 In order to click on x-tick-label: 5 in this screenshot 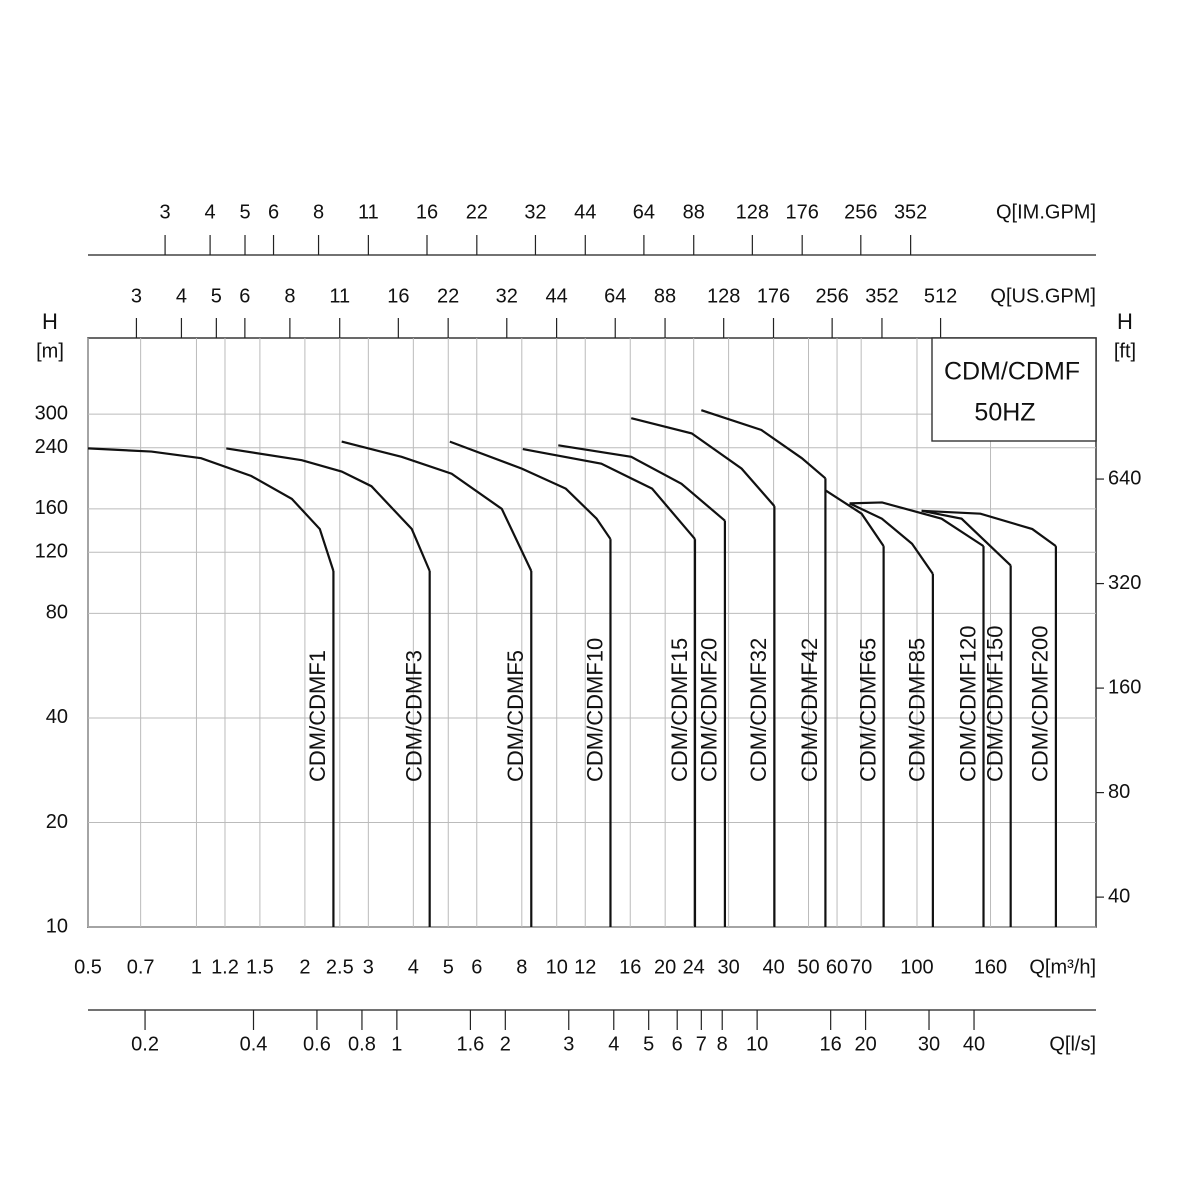, I will do `click(448, 967)`.